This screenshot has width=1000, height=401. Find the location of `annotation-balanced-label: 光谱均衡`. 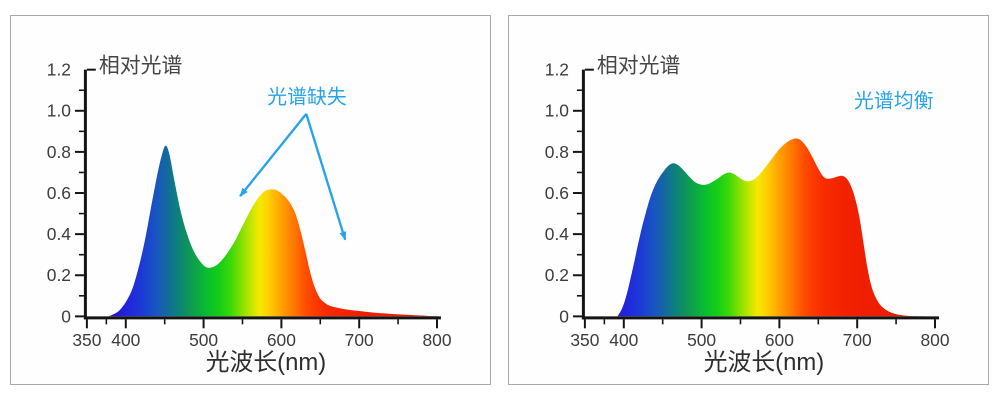

annotation-balanced-label: 光谱均衡 is located at coordinates (894, 101).